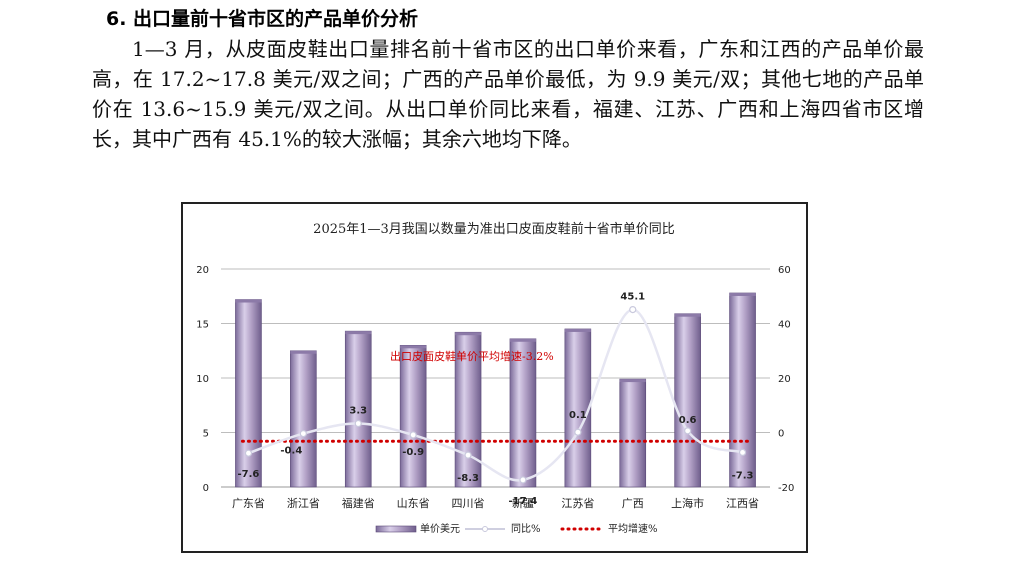  I want to click on legend-marker-yoy, so click(485, 529).